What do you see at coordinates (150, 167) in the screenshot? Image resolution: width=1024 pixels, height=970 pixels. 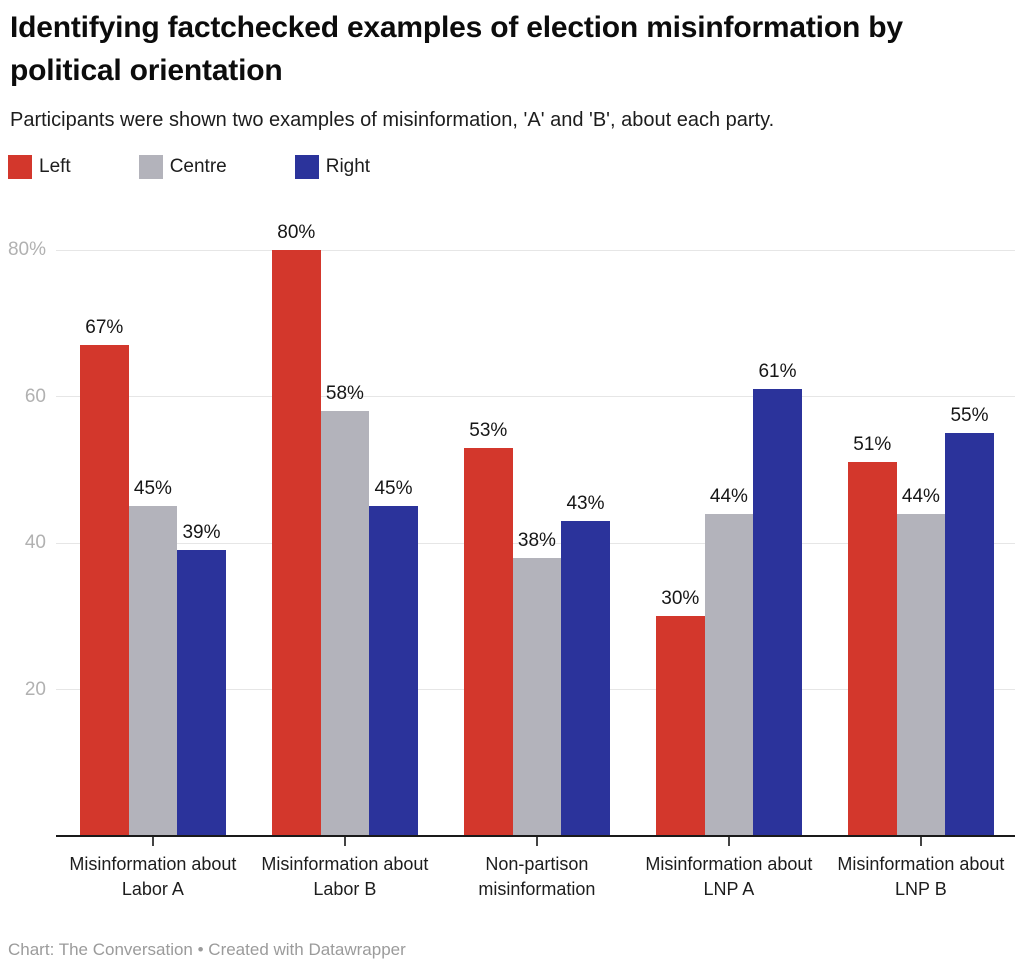 I see `legend-swatch-centre` at bounding box center [150, 167].